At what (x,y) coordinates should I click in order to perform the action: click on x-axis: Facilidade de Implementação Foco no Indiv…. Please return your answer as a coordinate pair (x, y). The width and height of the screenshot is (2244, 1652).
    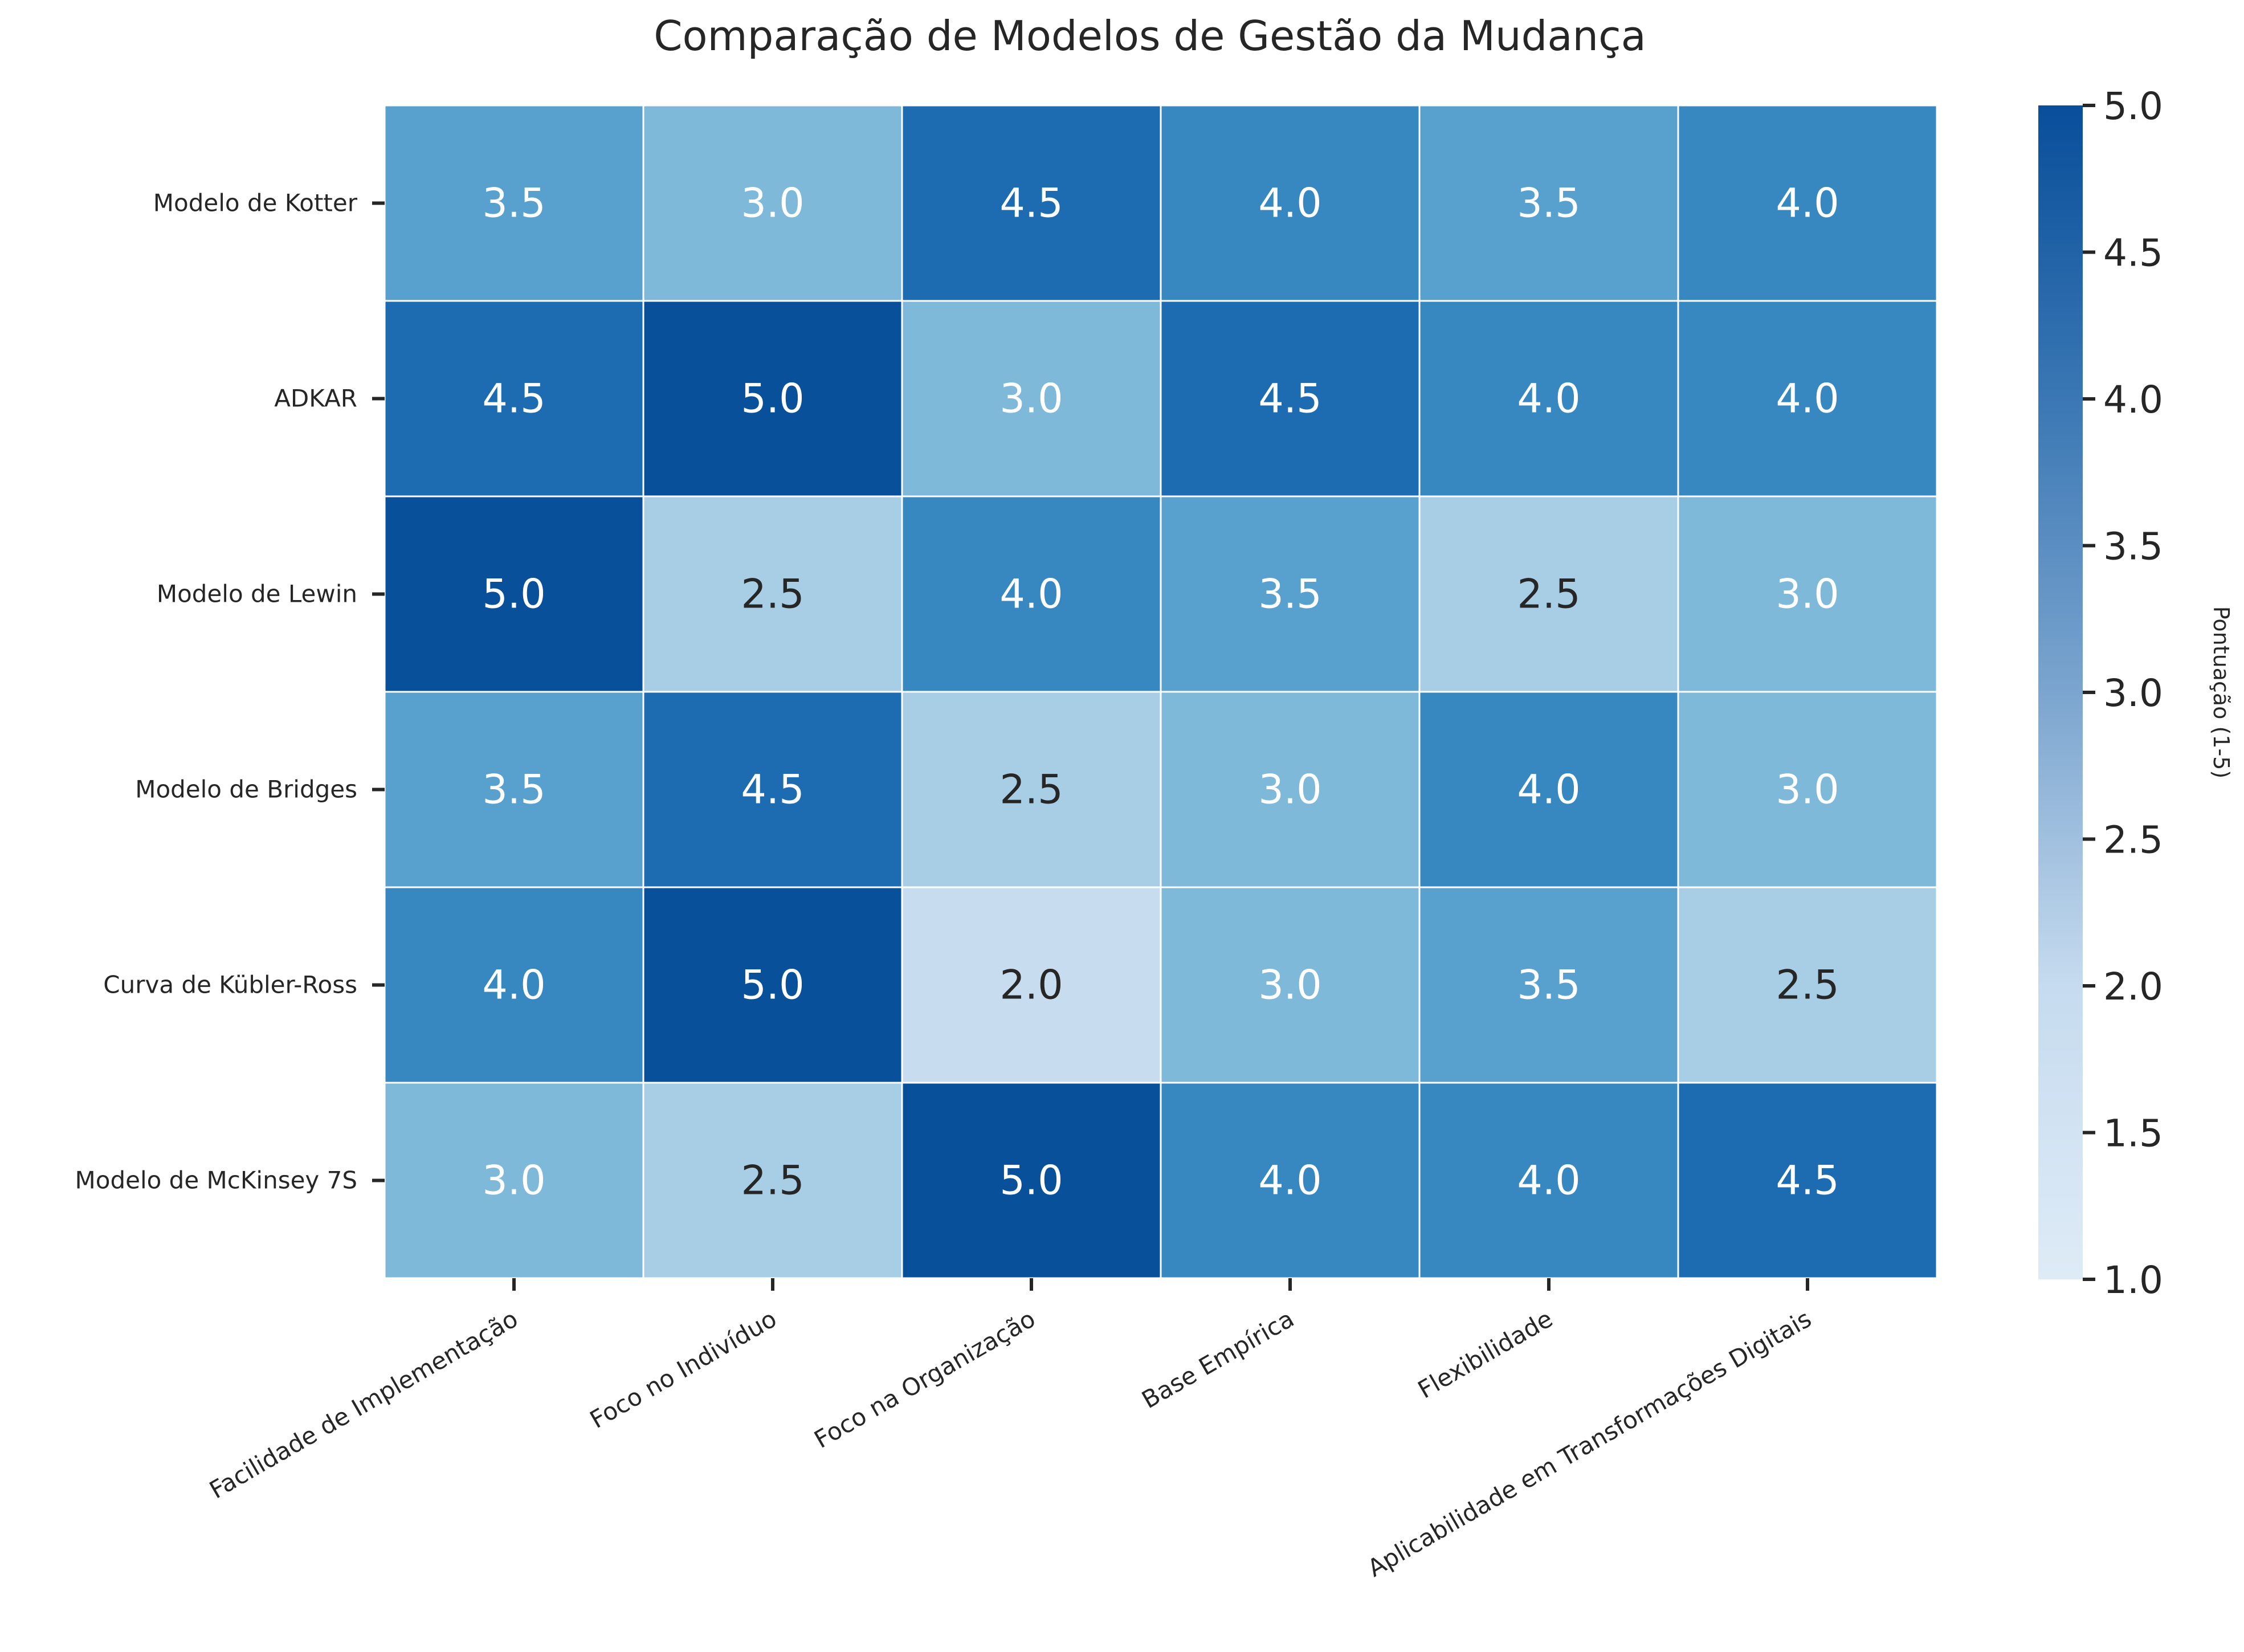
    Looking at the image, I should click on (1010, 1430).